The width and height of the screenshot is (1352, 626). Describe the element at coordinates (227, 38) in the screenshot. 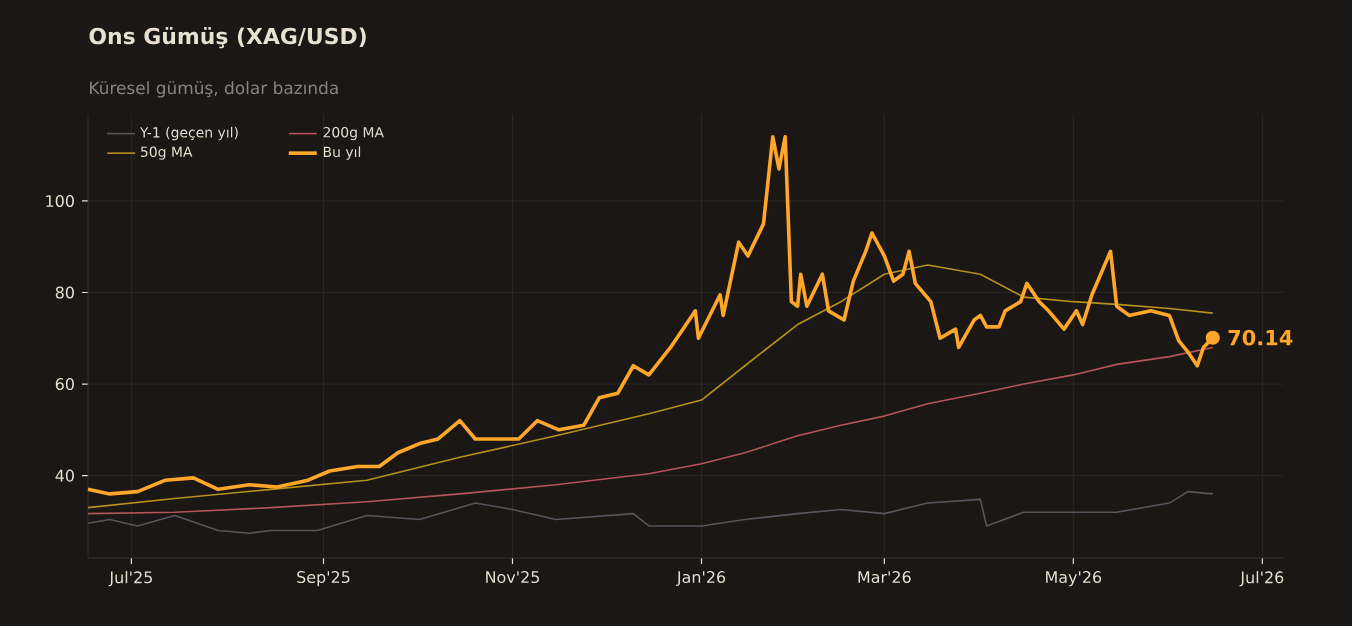

I see `chart-title: Ons Gümüş (XAG/USD)` at that location.